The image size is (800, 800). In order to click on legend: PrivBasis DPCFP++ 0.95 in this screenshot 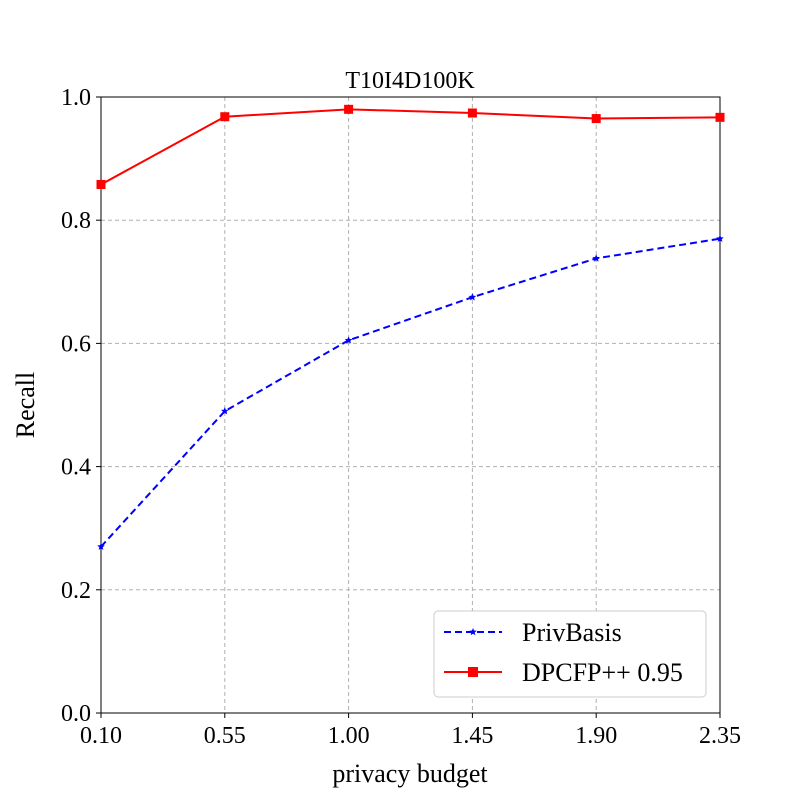, I will do `click(570, 654)`.